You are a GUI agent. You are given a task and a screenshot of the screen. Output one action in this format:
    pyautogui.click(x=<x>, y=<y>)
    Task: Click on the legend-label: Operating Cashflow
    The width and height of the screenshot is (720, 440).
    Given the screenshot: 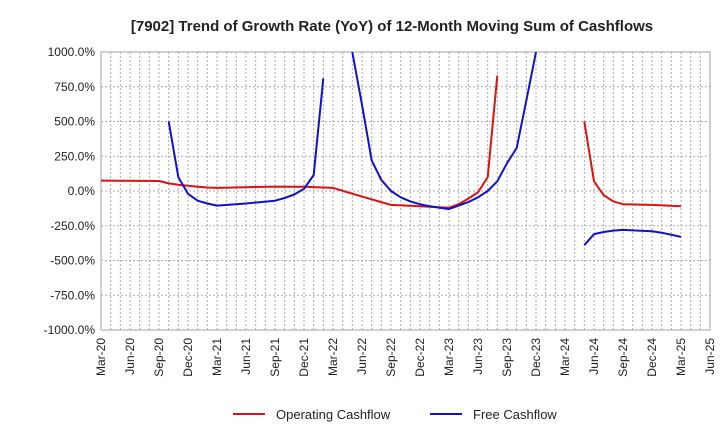 What is the action you would take?
    pyautogui.click(x=333, y=414)
    